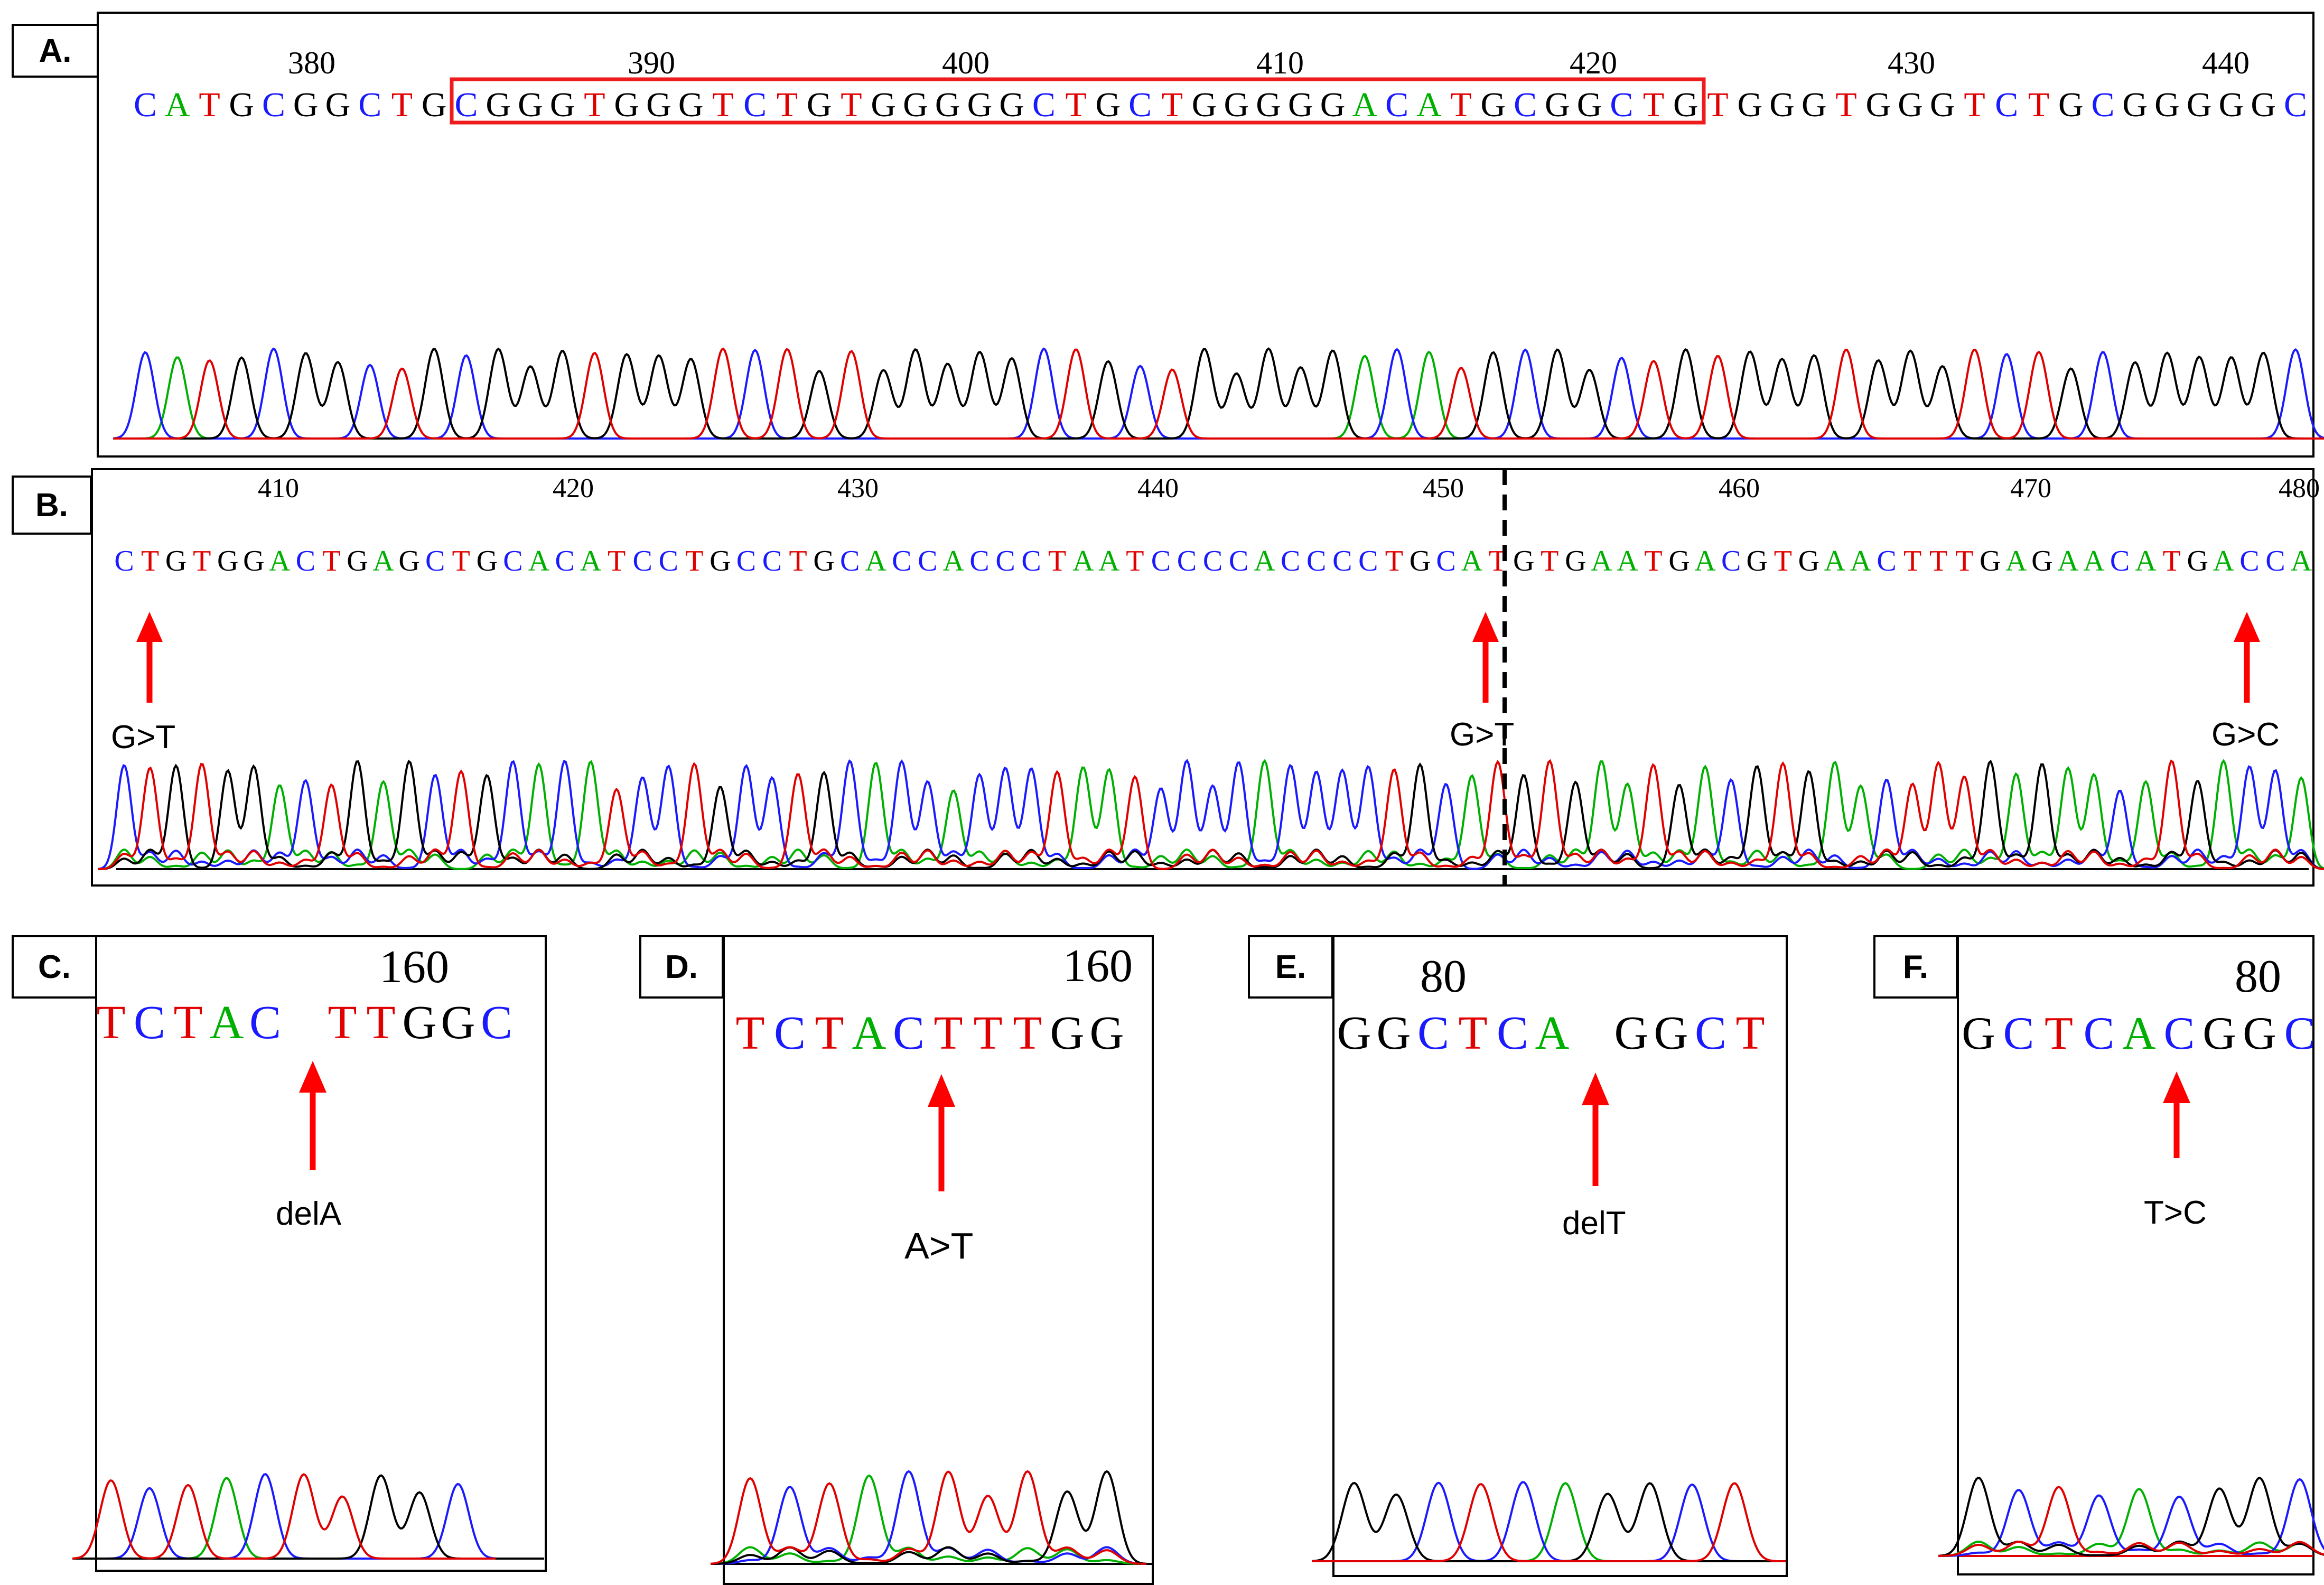 This screenshot has height=1585, width=2324. What do you see at coordinates (420, 1022) in the screenshot?
I see `panel-c-base: G` at bounding box center [420, 1022].